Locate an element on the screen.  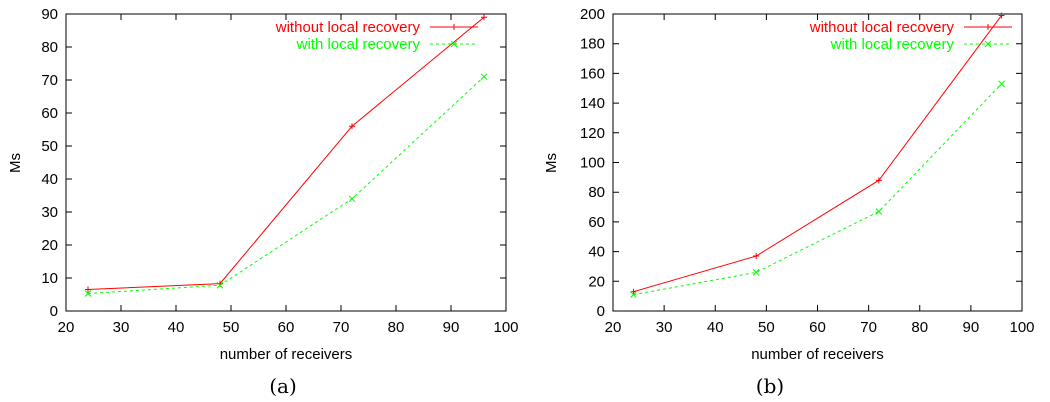
y-tick-label: 180 is located at coordinates (592, 44).